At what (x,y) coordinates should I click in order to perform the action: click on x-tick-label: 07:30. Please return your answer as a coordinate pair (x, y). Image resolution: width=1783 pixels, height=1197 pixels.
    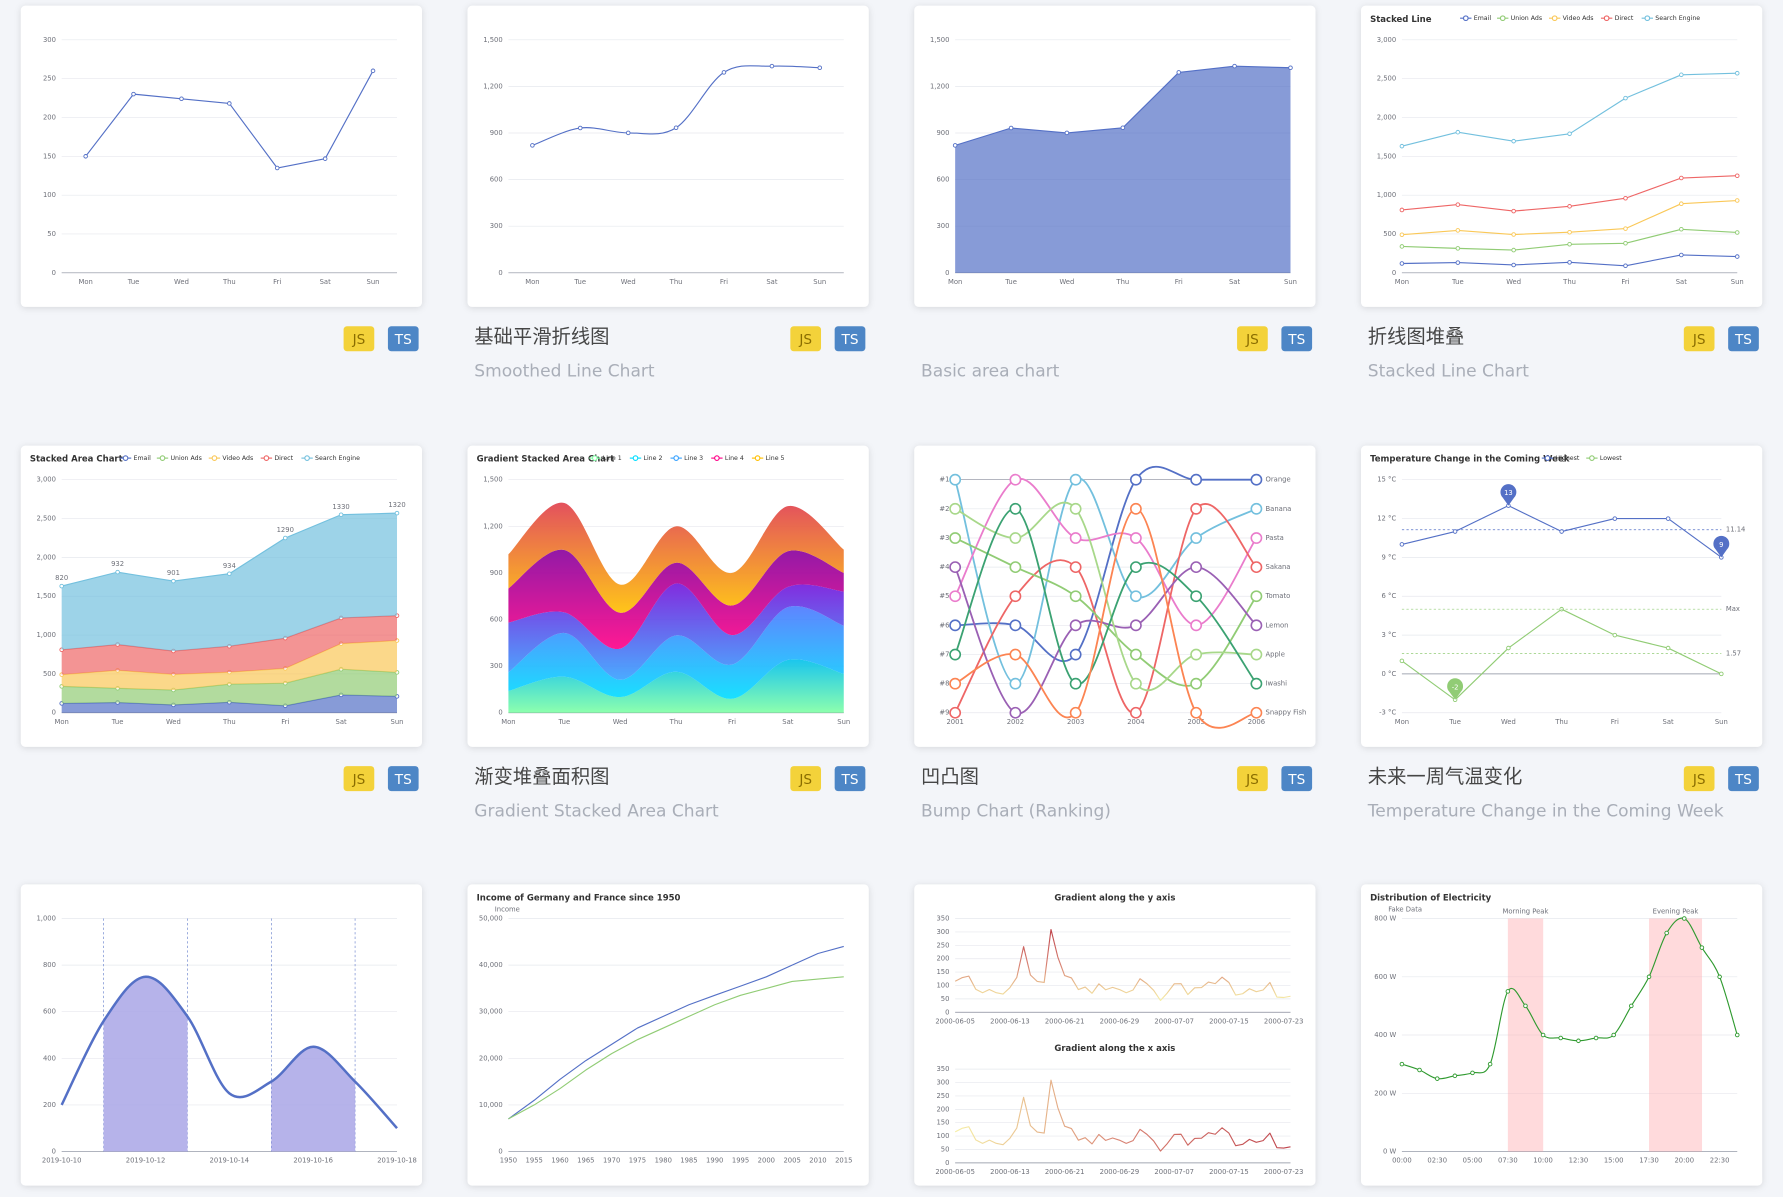
    Looking at the image, I should click on (1508, 1161).